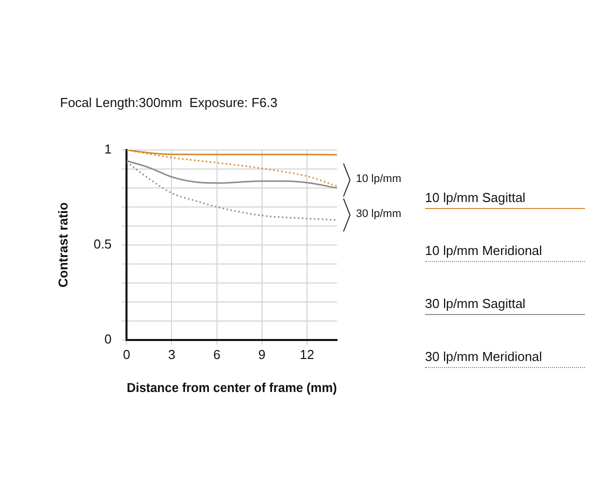 This screenshot has width=612, height=500. What do you see at coordinates (505, 358) in the screenshot?
I see `text: 30 lp/mm Meridional` at bounding box center [505, 358].